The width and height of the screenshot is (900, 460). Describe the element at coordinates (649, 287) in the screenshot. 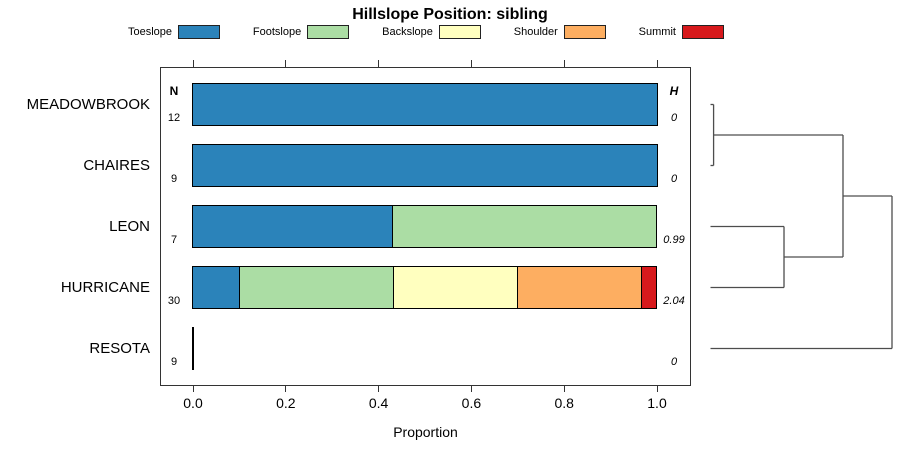

I see `bar-segment-summit` at that location.